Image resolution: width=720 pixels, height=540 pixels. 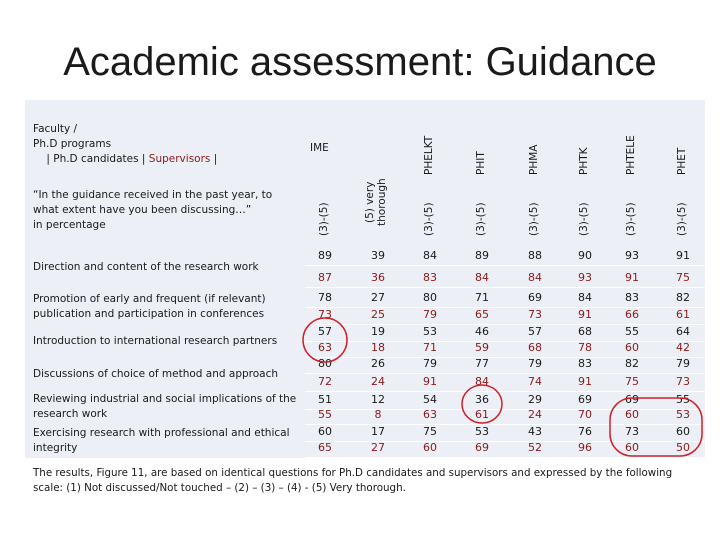 What do you see at coordinates (632, 381) in the screenshot?
I see `cell: 75` at bounding box center [632, 381].